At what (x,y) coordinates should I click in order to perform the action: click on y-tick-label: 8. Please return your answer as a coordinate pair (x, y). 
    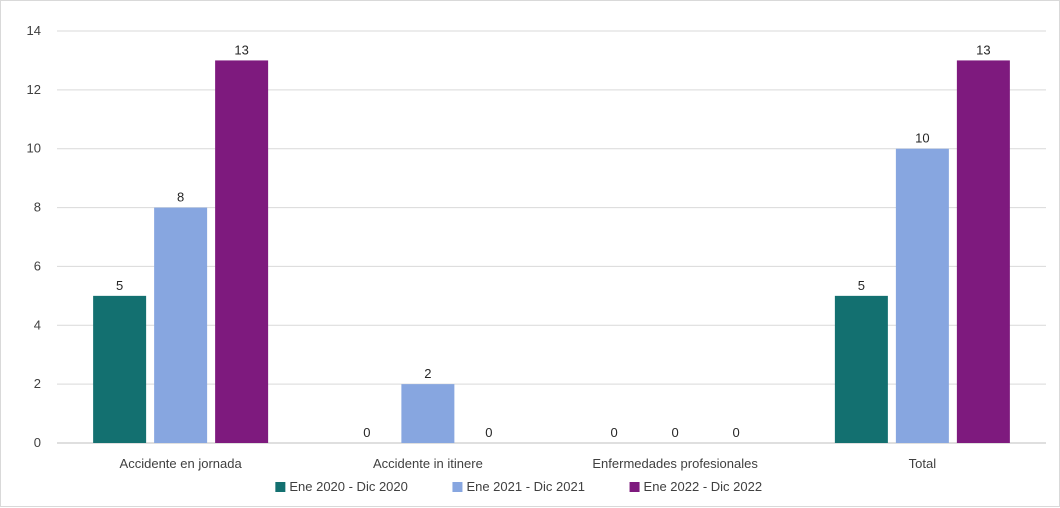
    Looking at the image, I should click on (37, 207).